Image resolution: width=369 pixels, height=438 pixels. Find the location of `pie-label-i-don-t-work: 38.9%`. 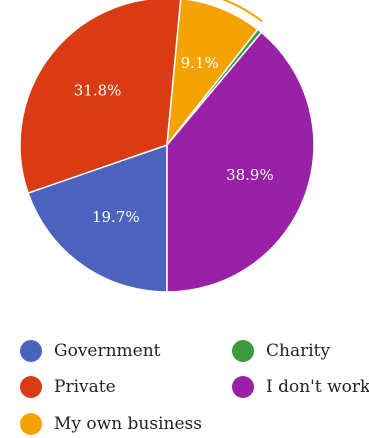

pie-label-i-don-t-work: 38.9% is located at coordinates (250, 175).